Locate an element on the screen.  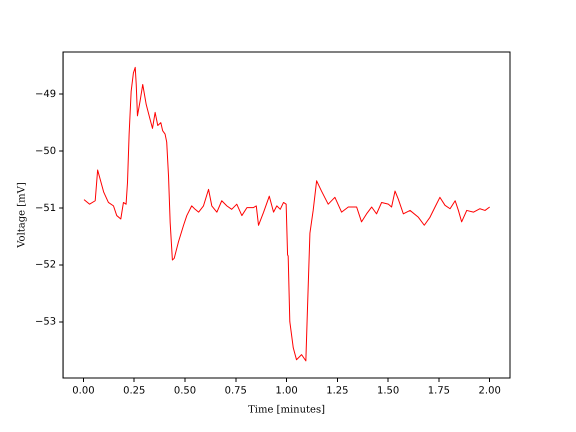
x-tick-label: 0.00 is located at coordinates (83, 391).